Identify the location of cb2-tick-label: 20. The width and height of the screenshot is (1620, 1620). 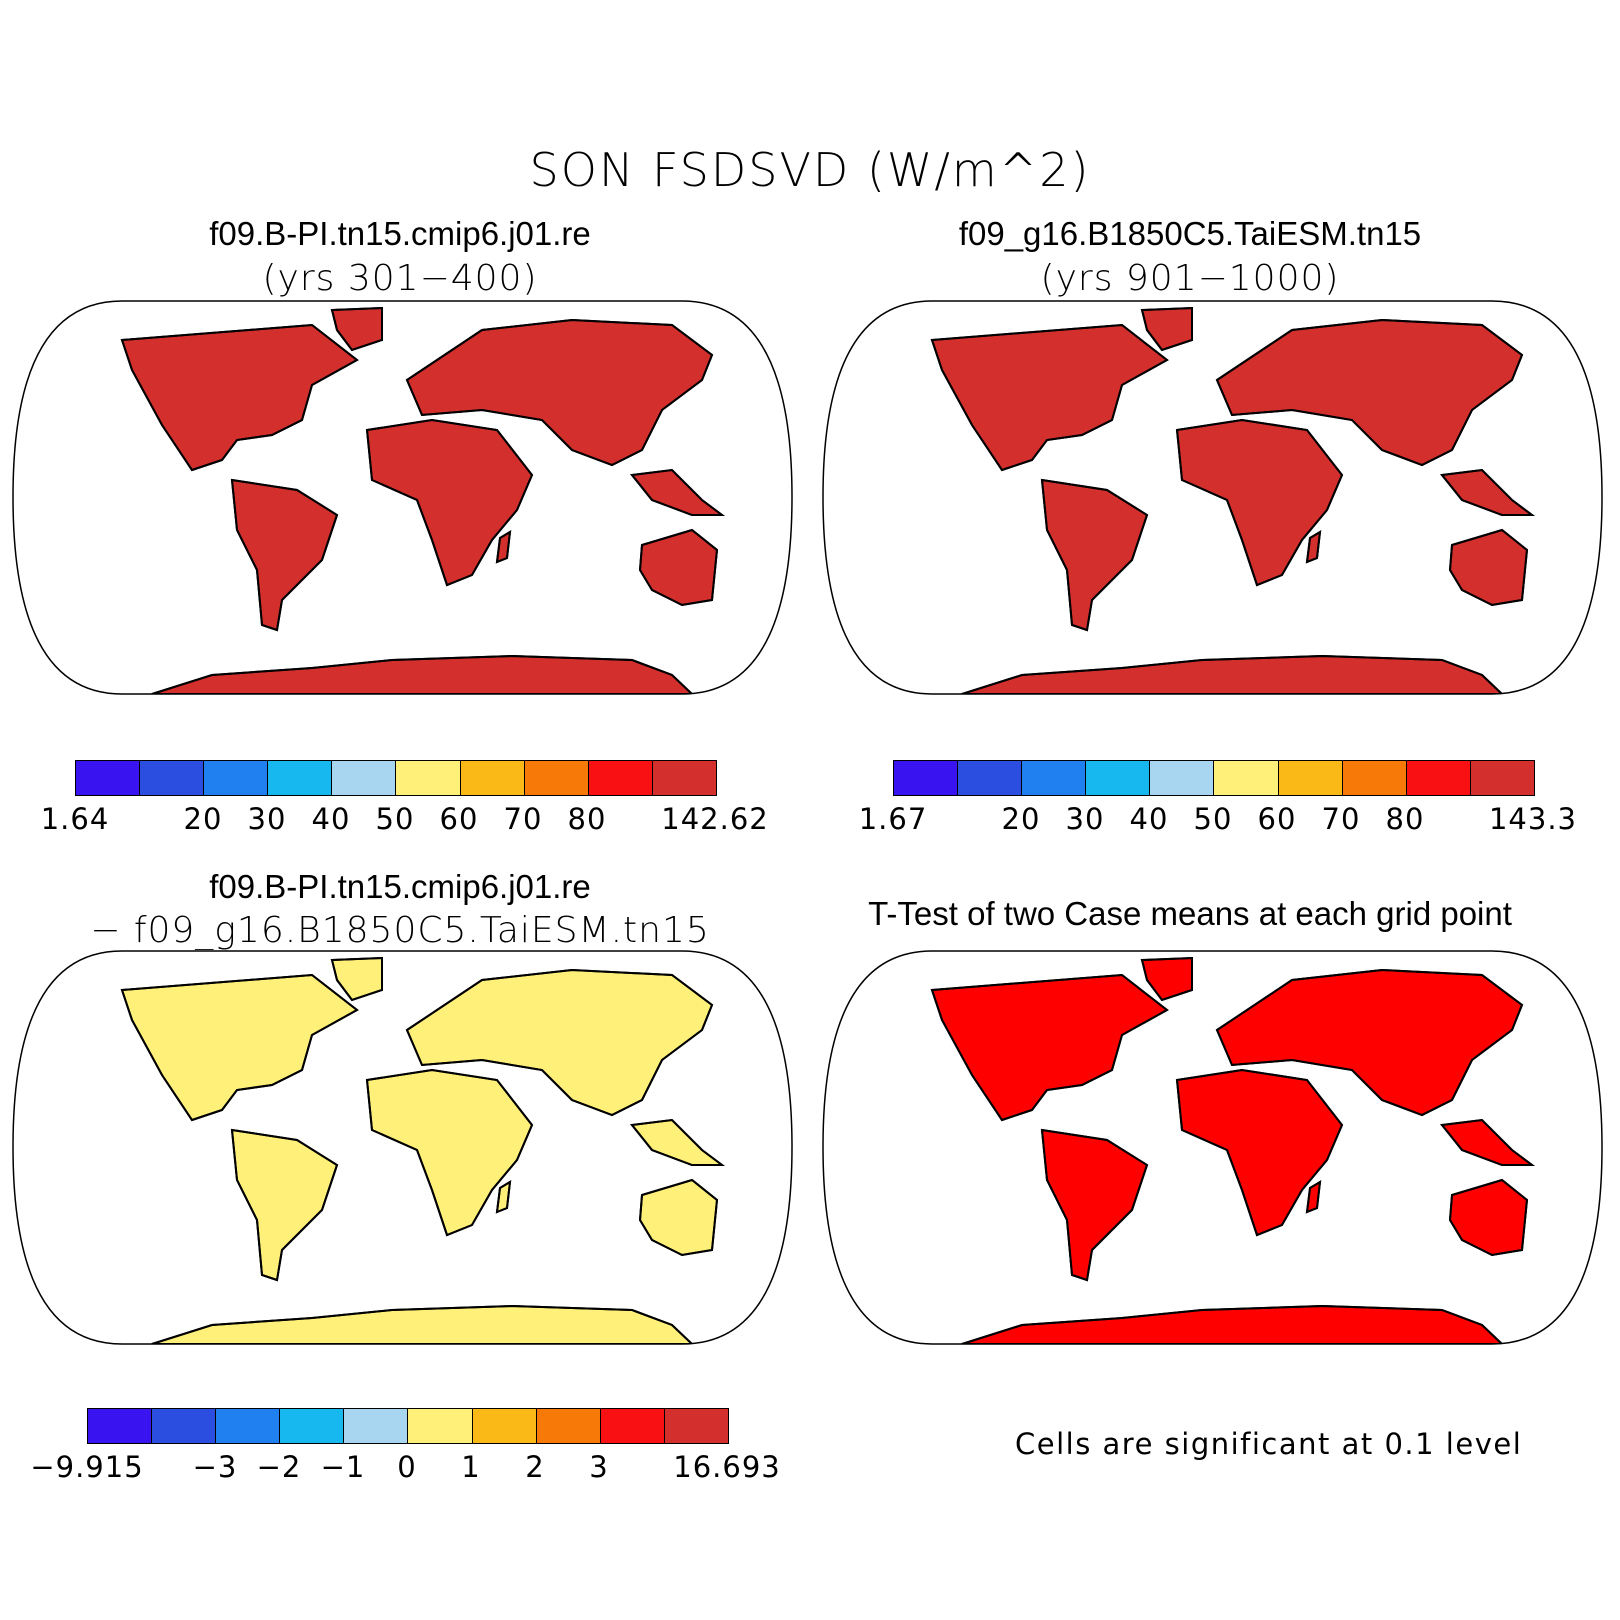
(1021, 819).